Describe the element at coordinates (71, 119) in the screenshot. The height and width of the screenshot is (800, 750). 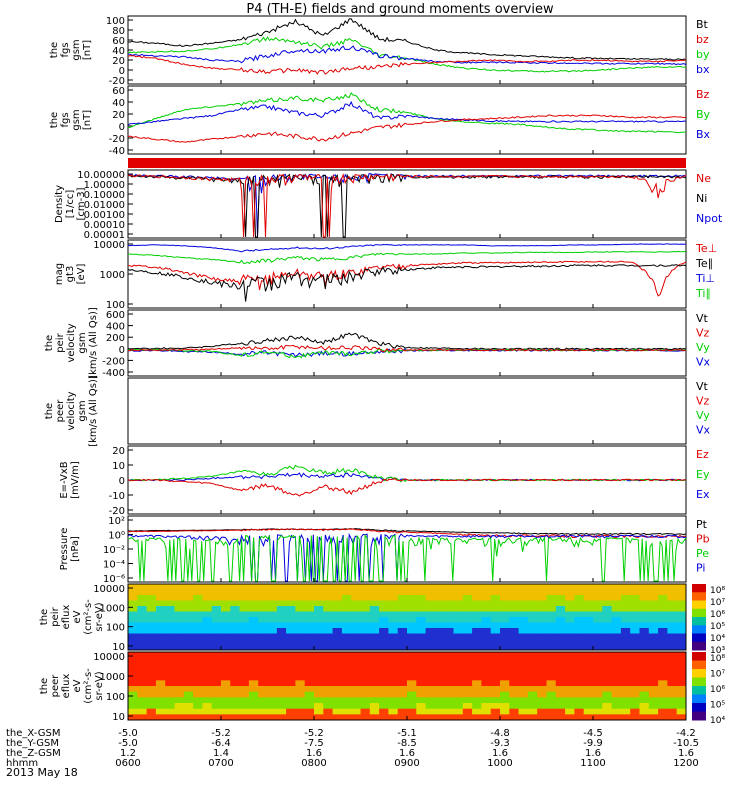
I see `y-axis-label: thefgsgsm[nT]` at that location.